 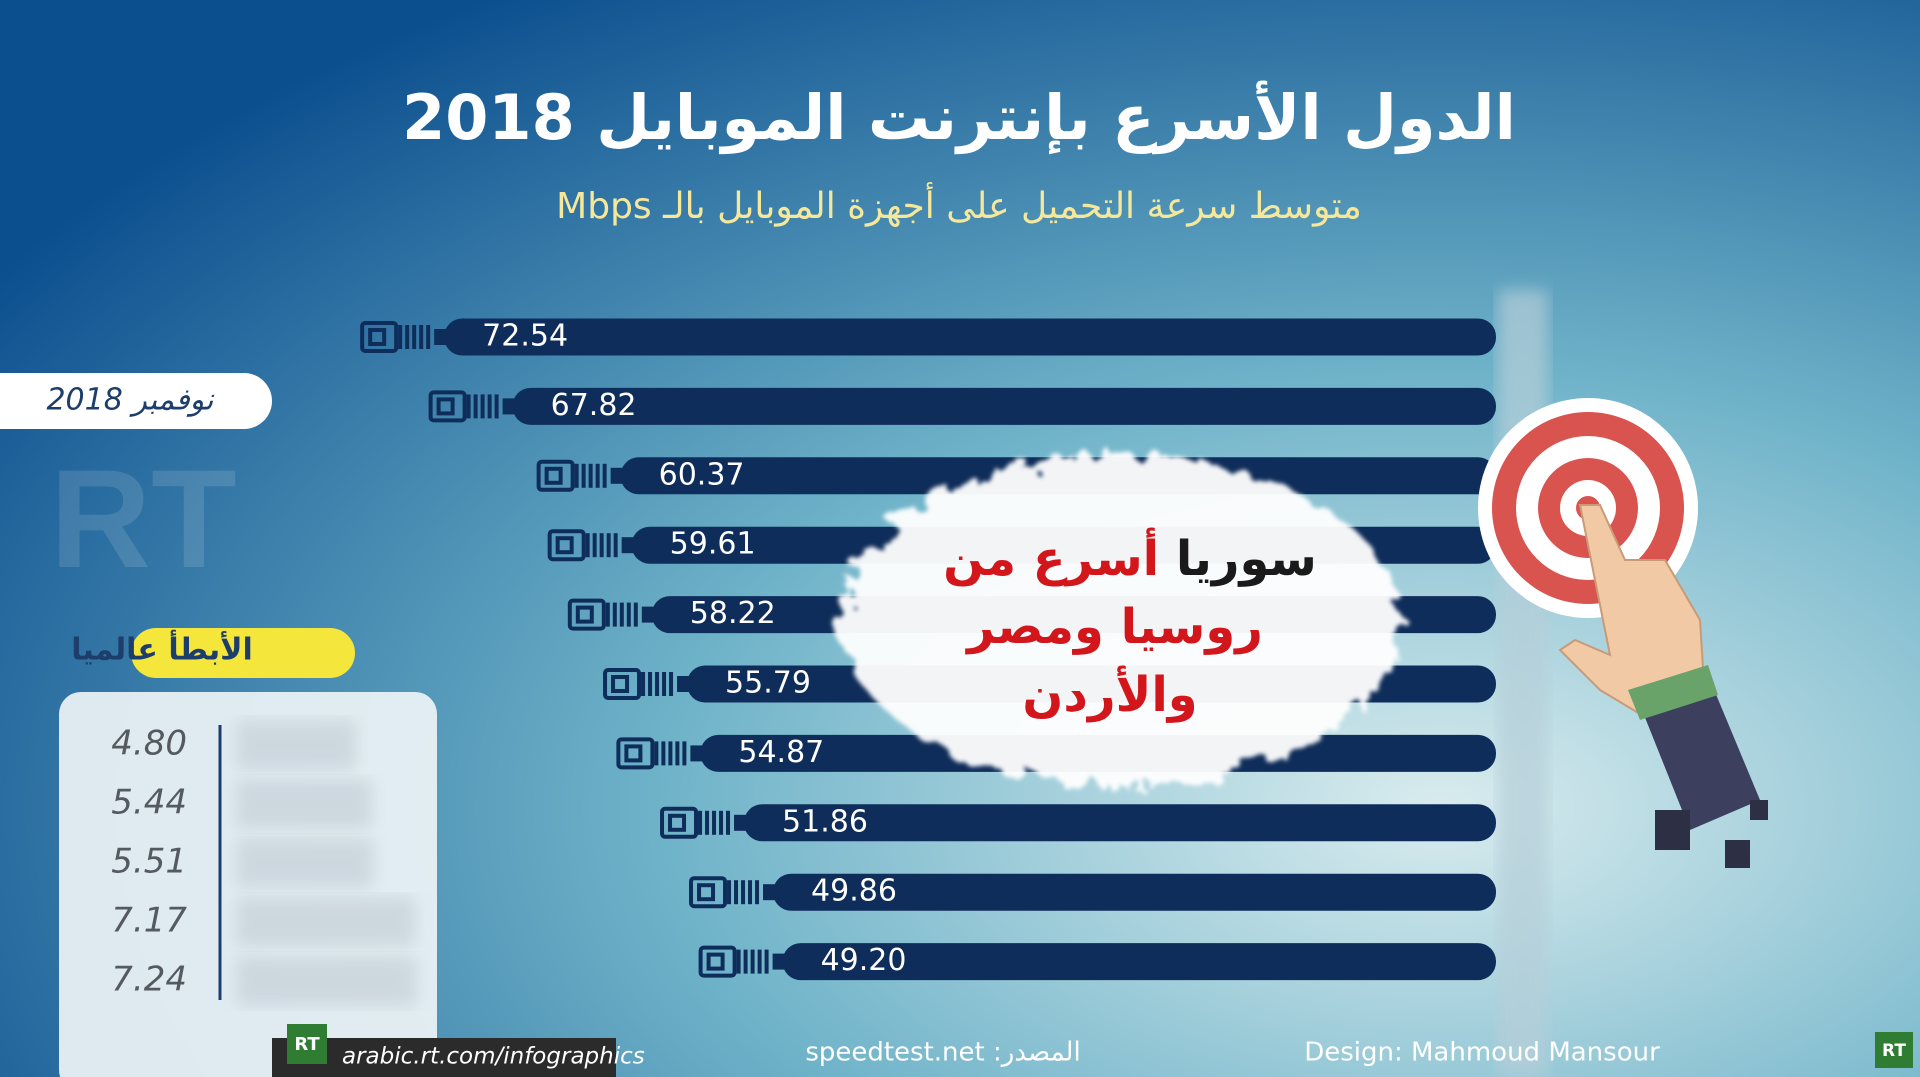 What do you see at coordinates (149, 980) in the screenshot?
I see `value-label: 7.24` at bounding box center [149, 980].